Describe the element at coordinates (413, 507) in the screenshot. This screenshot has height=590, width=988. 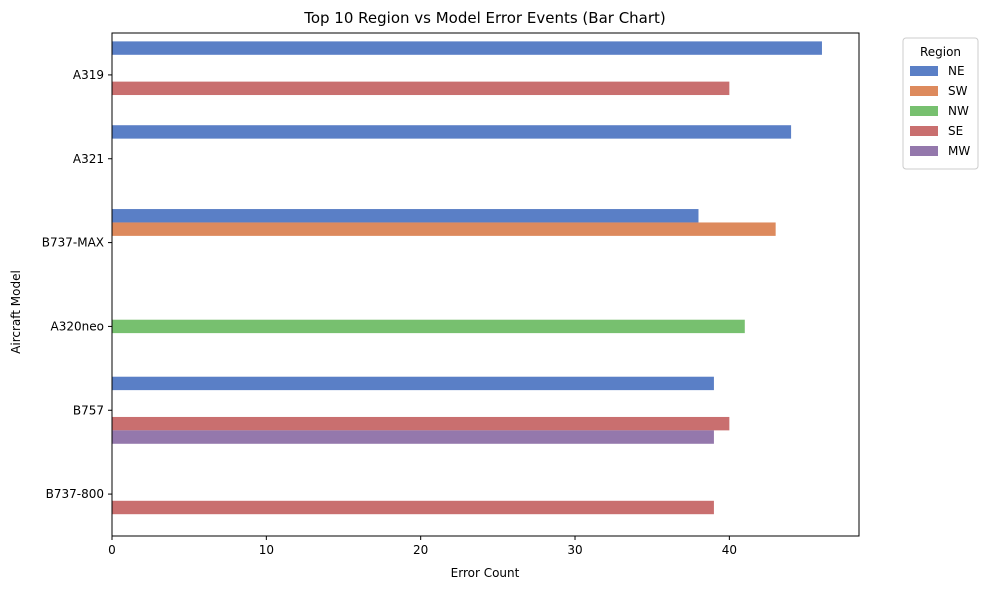
I see `bar-B737-800-SE` at that location.